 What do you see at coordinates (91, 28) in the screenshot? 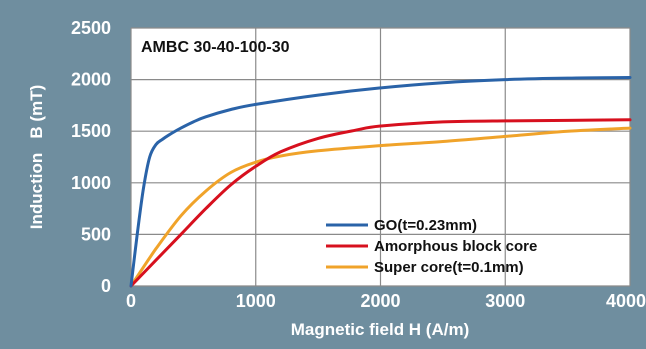
I see `y-tick-label: 2500` at bounding box center [91, 28].